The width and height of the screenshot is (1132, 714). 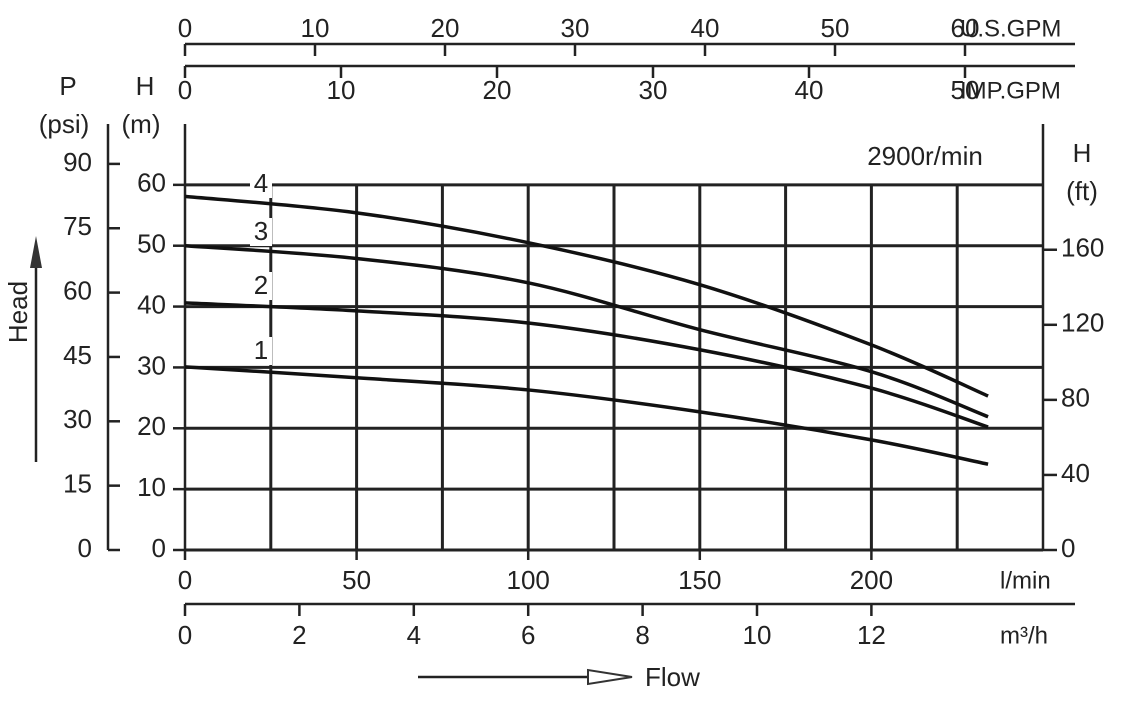 I want to click on y-tick-label: 40, so click(x=151, y=304).